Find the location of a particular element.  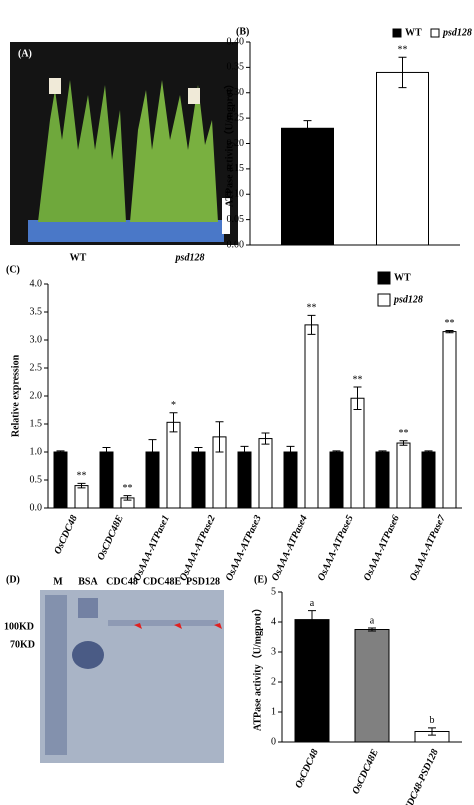

y-tick-label: 0.10 is located at coordinates (236, 194).